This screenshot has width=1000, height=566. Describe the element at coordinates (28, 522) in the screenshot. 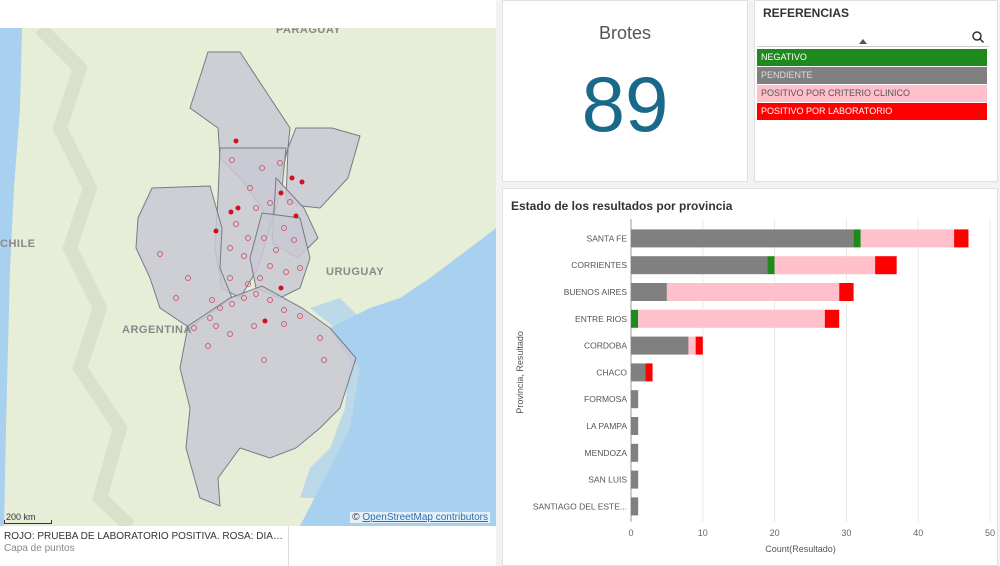

I see `scale-bar` at that location.